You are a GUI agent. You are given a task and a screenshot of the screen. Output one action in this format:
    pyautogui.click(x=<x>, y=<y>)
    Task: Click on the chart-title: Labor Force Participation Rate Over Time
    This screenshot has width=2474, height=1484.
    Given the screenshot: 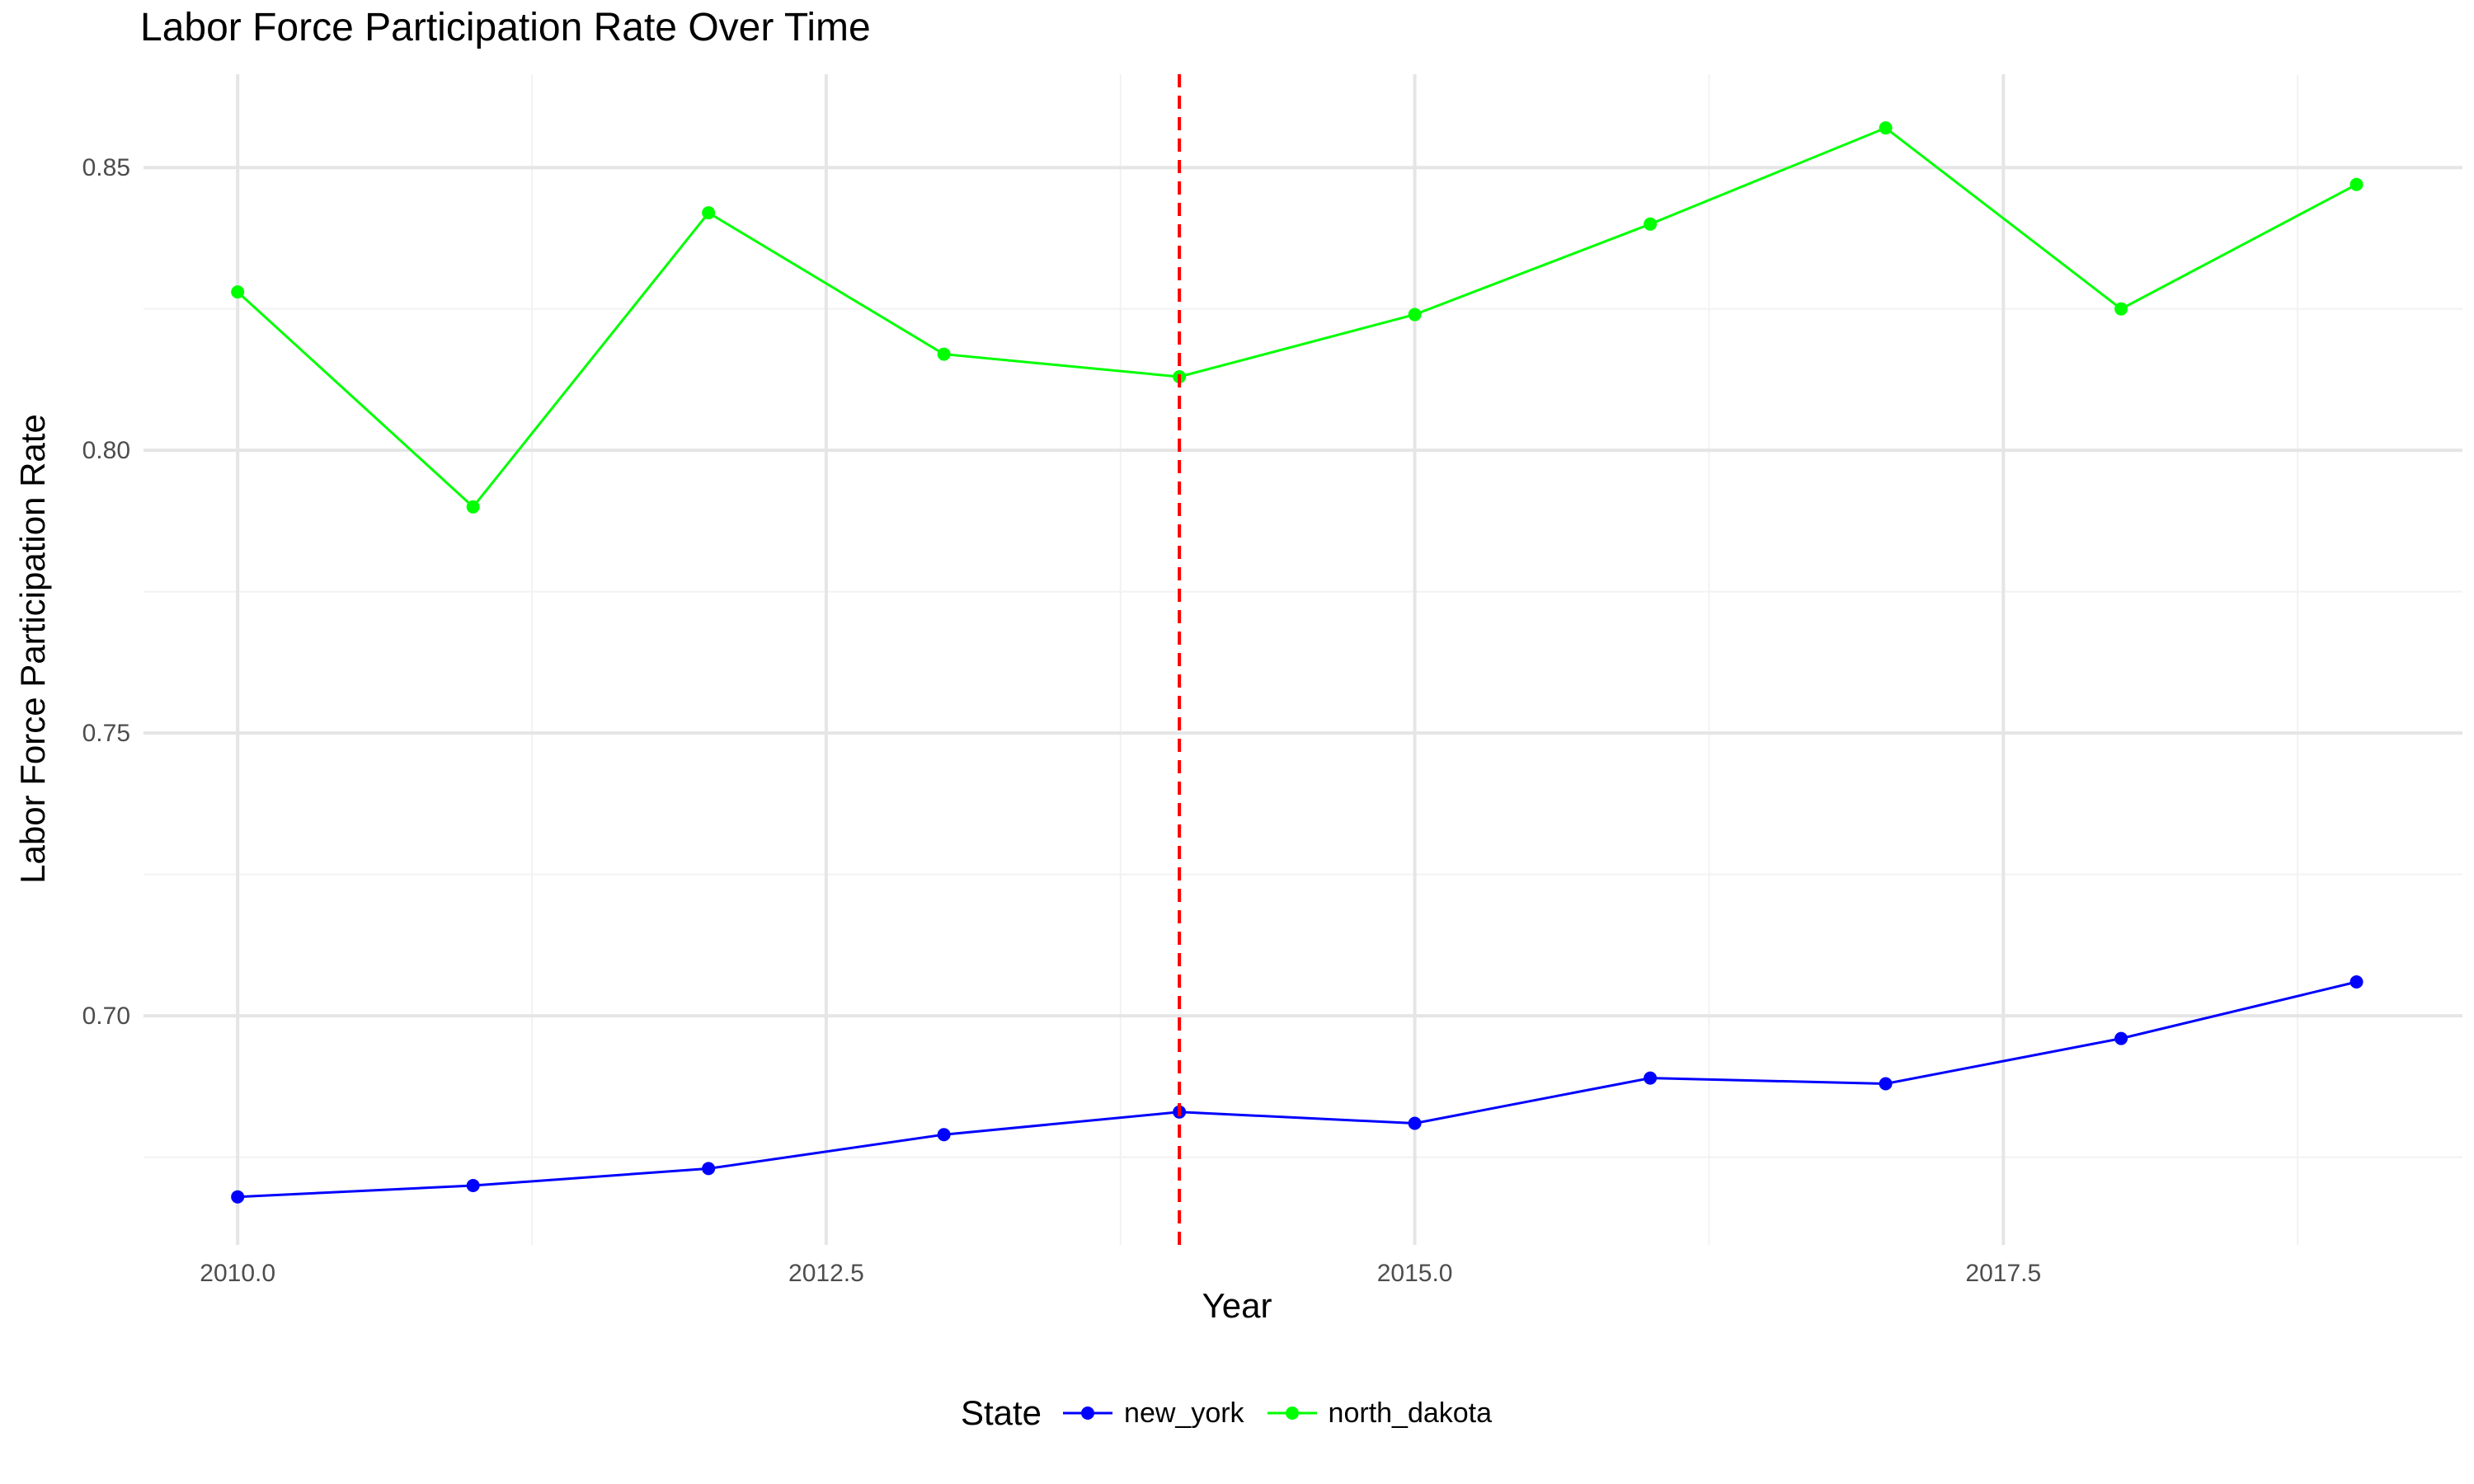 What is the action you would take?
    pyautogui.click(x=505, y=27)
    